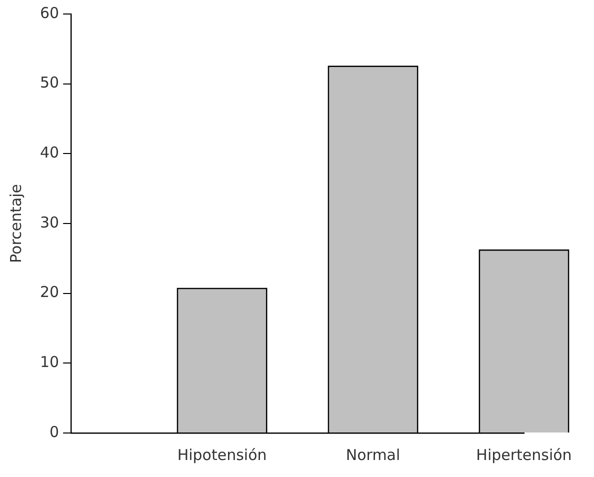  I want to click on y-tick-label: 40, so click(50, 153).